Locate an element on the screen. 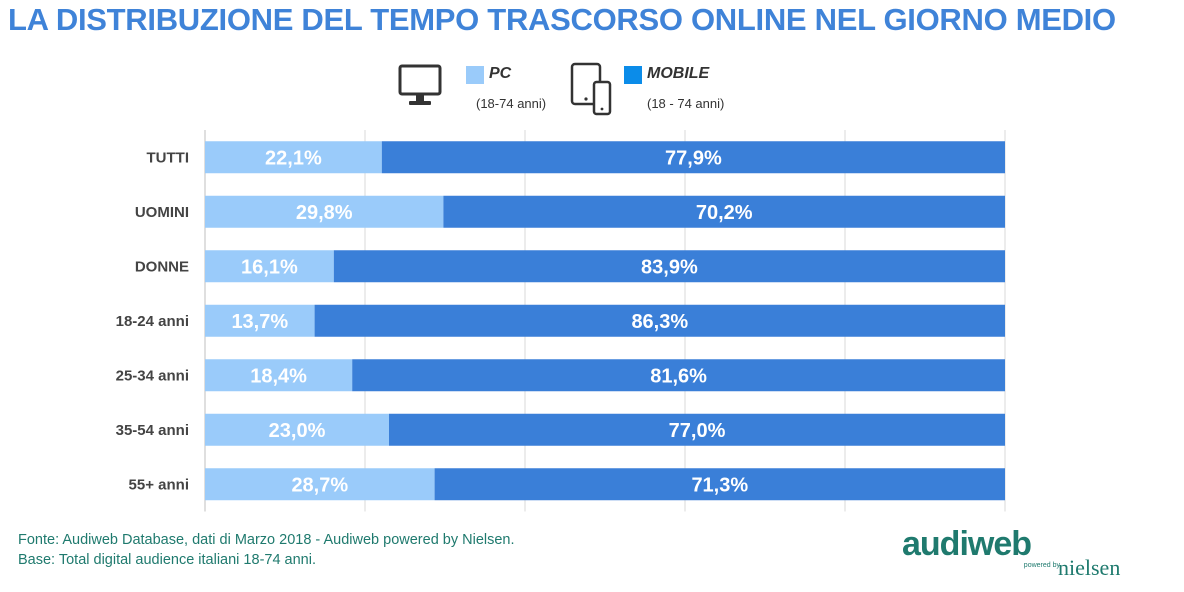  data-label: 22,1% is located at coordinates (293, 158).